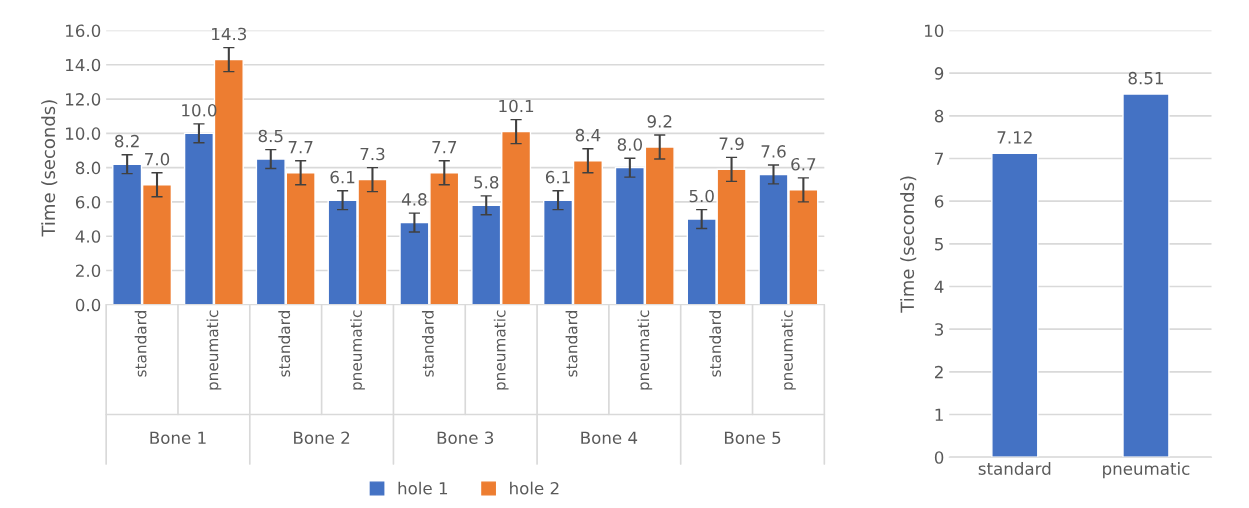 The width and height of the screenshot is (1249, 508). What do you see at coordinates (83, 65) in the screenshot?
I see `y-tick-label: 14.0` at bounding box center [83, 65].